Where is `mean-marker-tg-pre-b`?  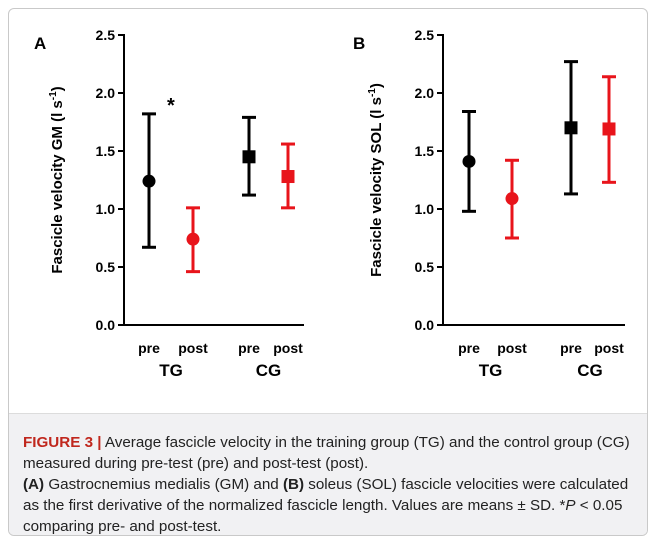 mean-marker-tg-pre-b is located at coordinates (469, 161).